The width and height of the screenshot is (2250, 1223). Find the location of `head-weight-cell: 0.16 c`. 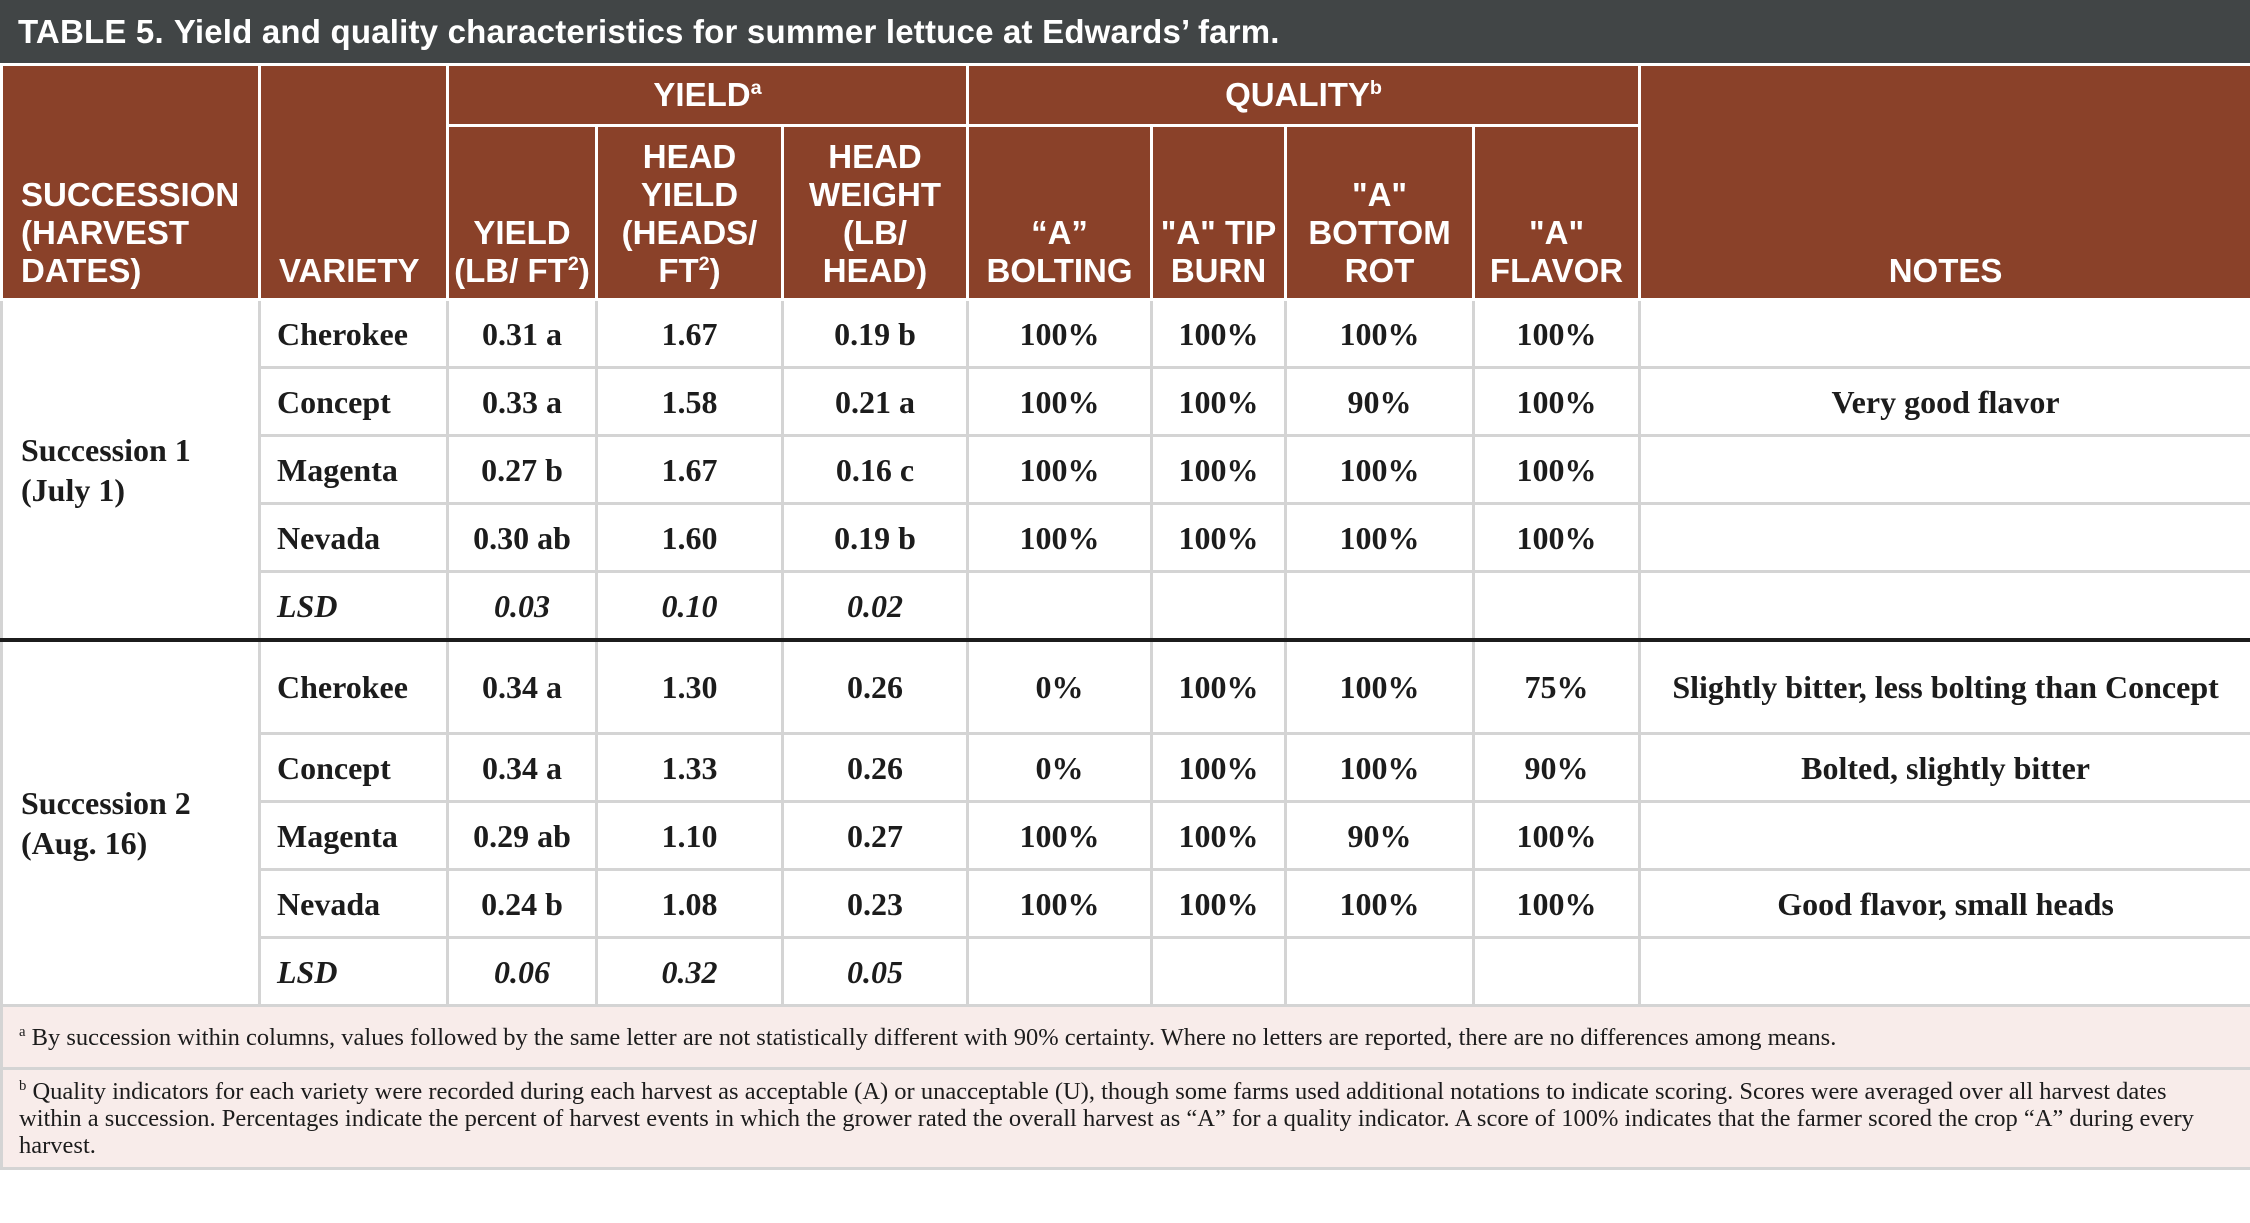

head-weight-cell: 0.16 c is located at coordinates (875, 469).